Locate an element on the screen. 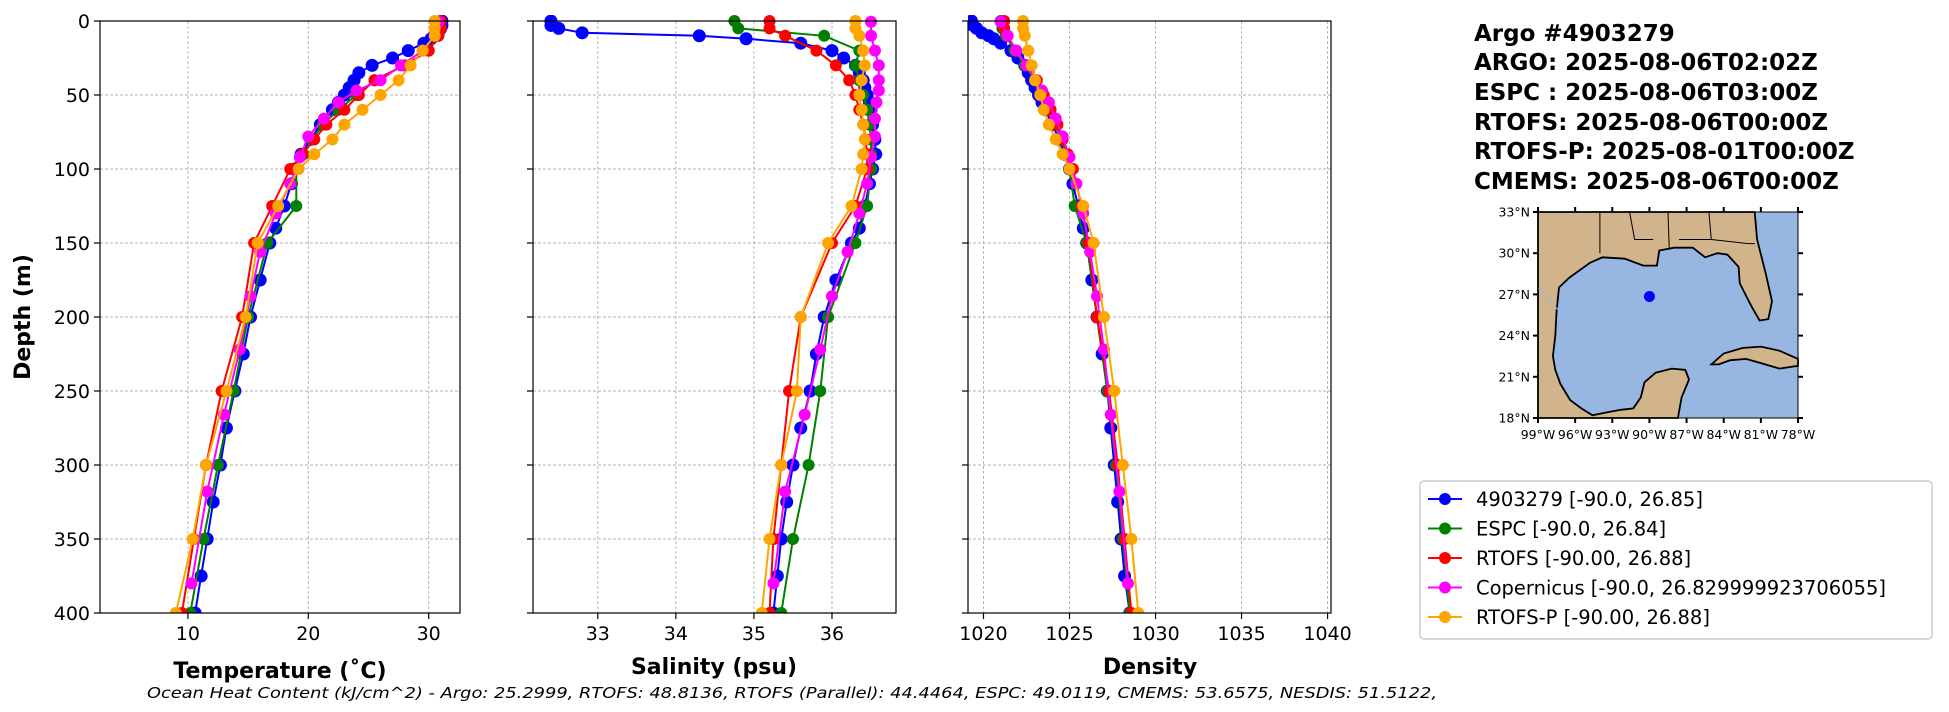  map-lon-label: 87°W is located at coordinates (1686, 434).